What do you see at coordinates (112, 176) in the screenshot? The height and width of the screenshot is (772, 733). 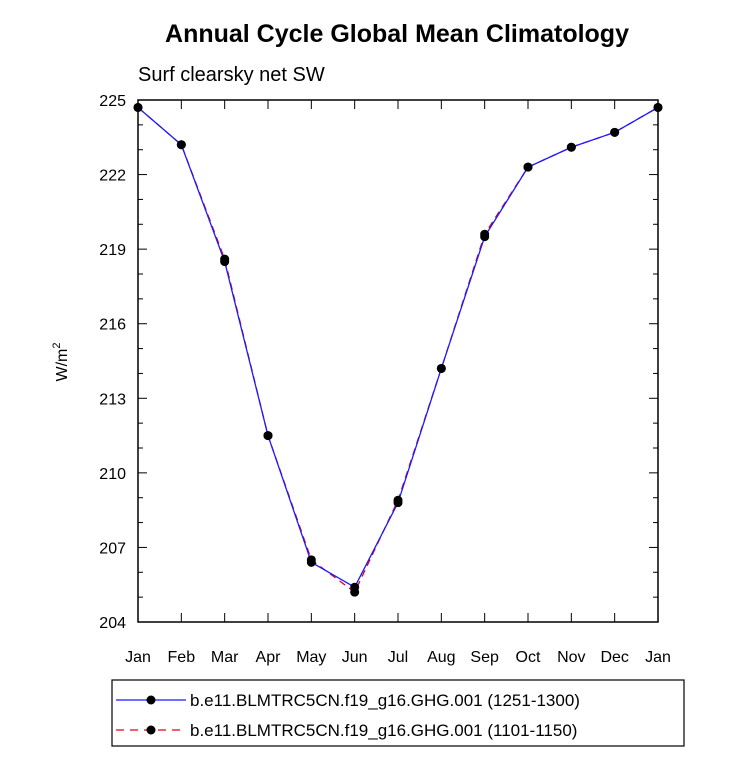 I see `y-tick-label: 222` at bounding box center [112, 176].